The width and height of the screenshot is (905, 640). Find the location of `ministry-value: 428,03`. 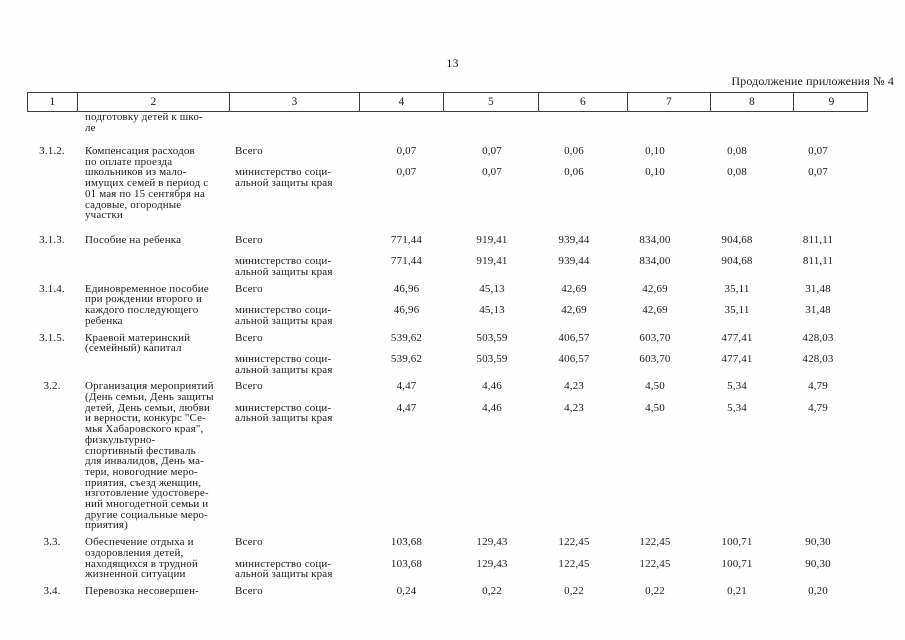

ministry-value: 428,03 is located at coordinates (818, 358).